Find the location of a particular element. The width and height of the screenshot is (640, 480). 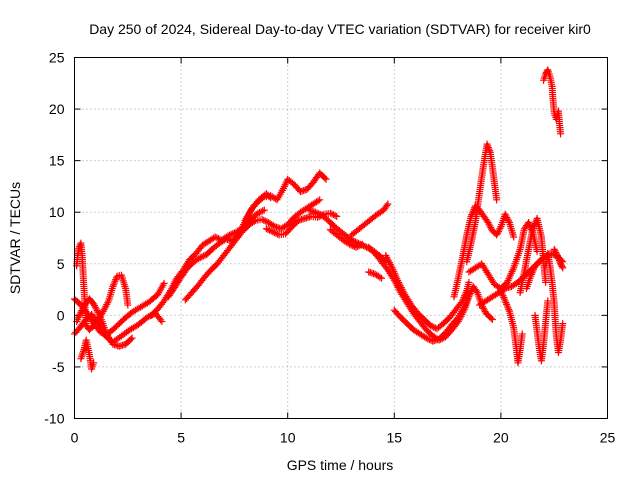

x-tick-label: 25 is located at coordinates (608, 438).